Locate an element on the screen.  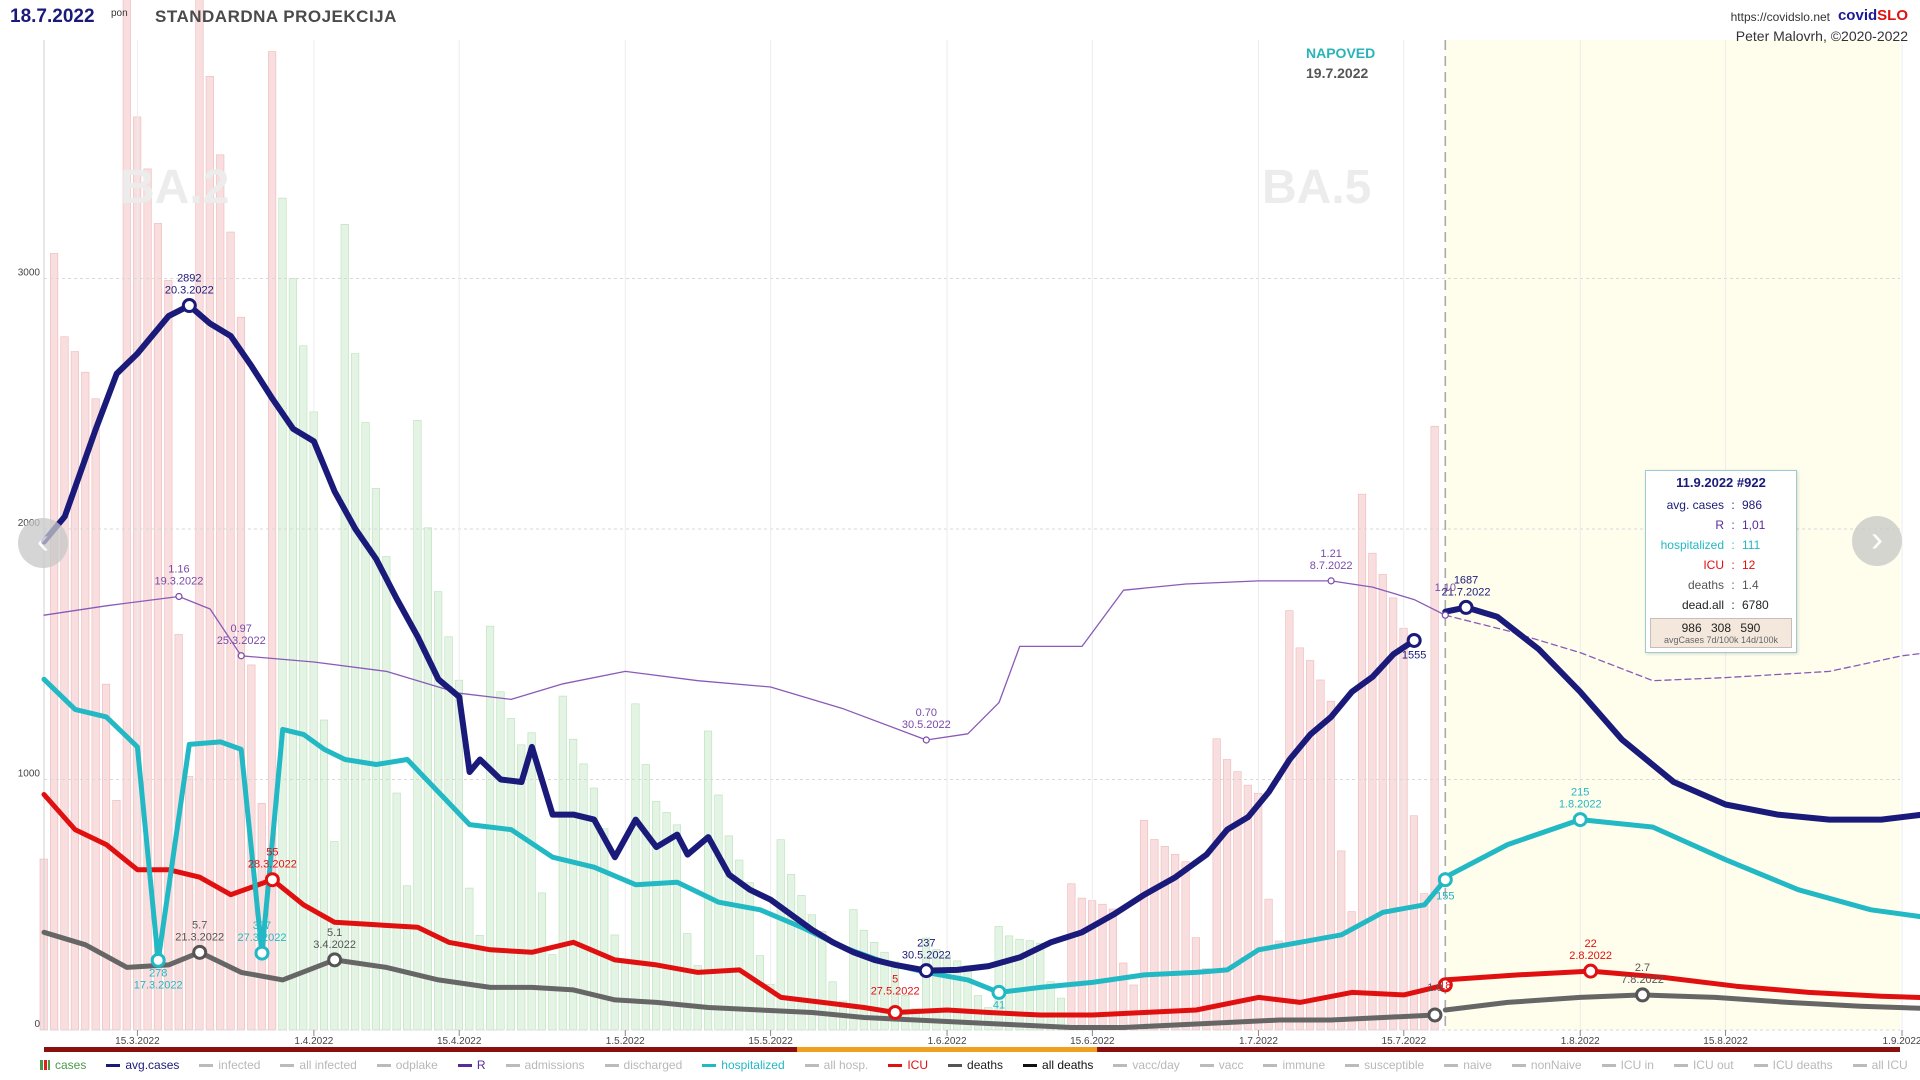
site-url: https://covidslo.net is located at coordinates (1780, 17).